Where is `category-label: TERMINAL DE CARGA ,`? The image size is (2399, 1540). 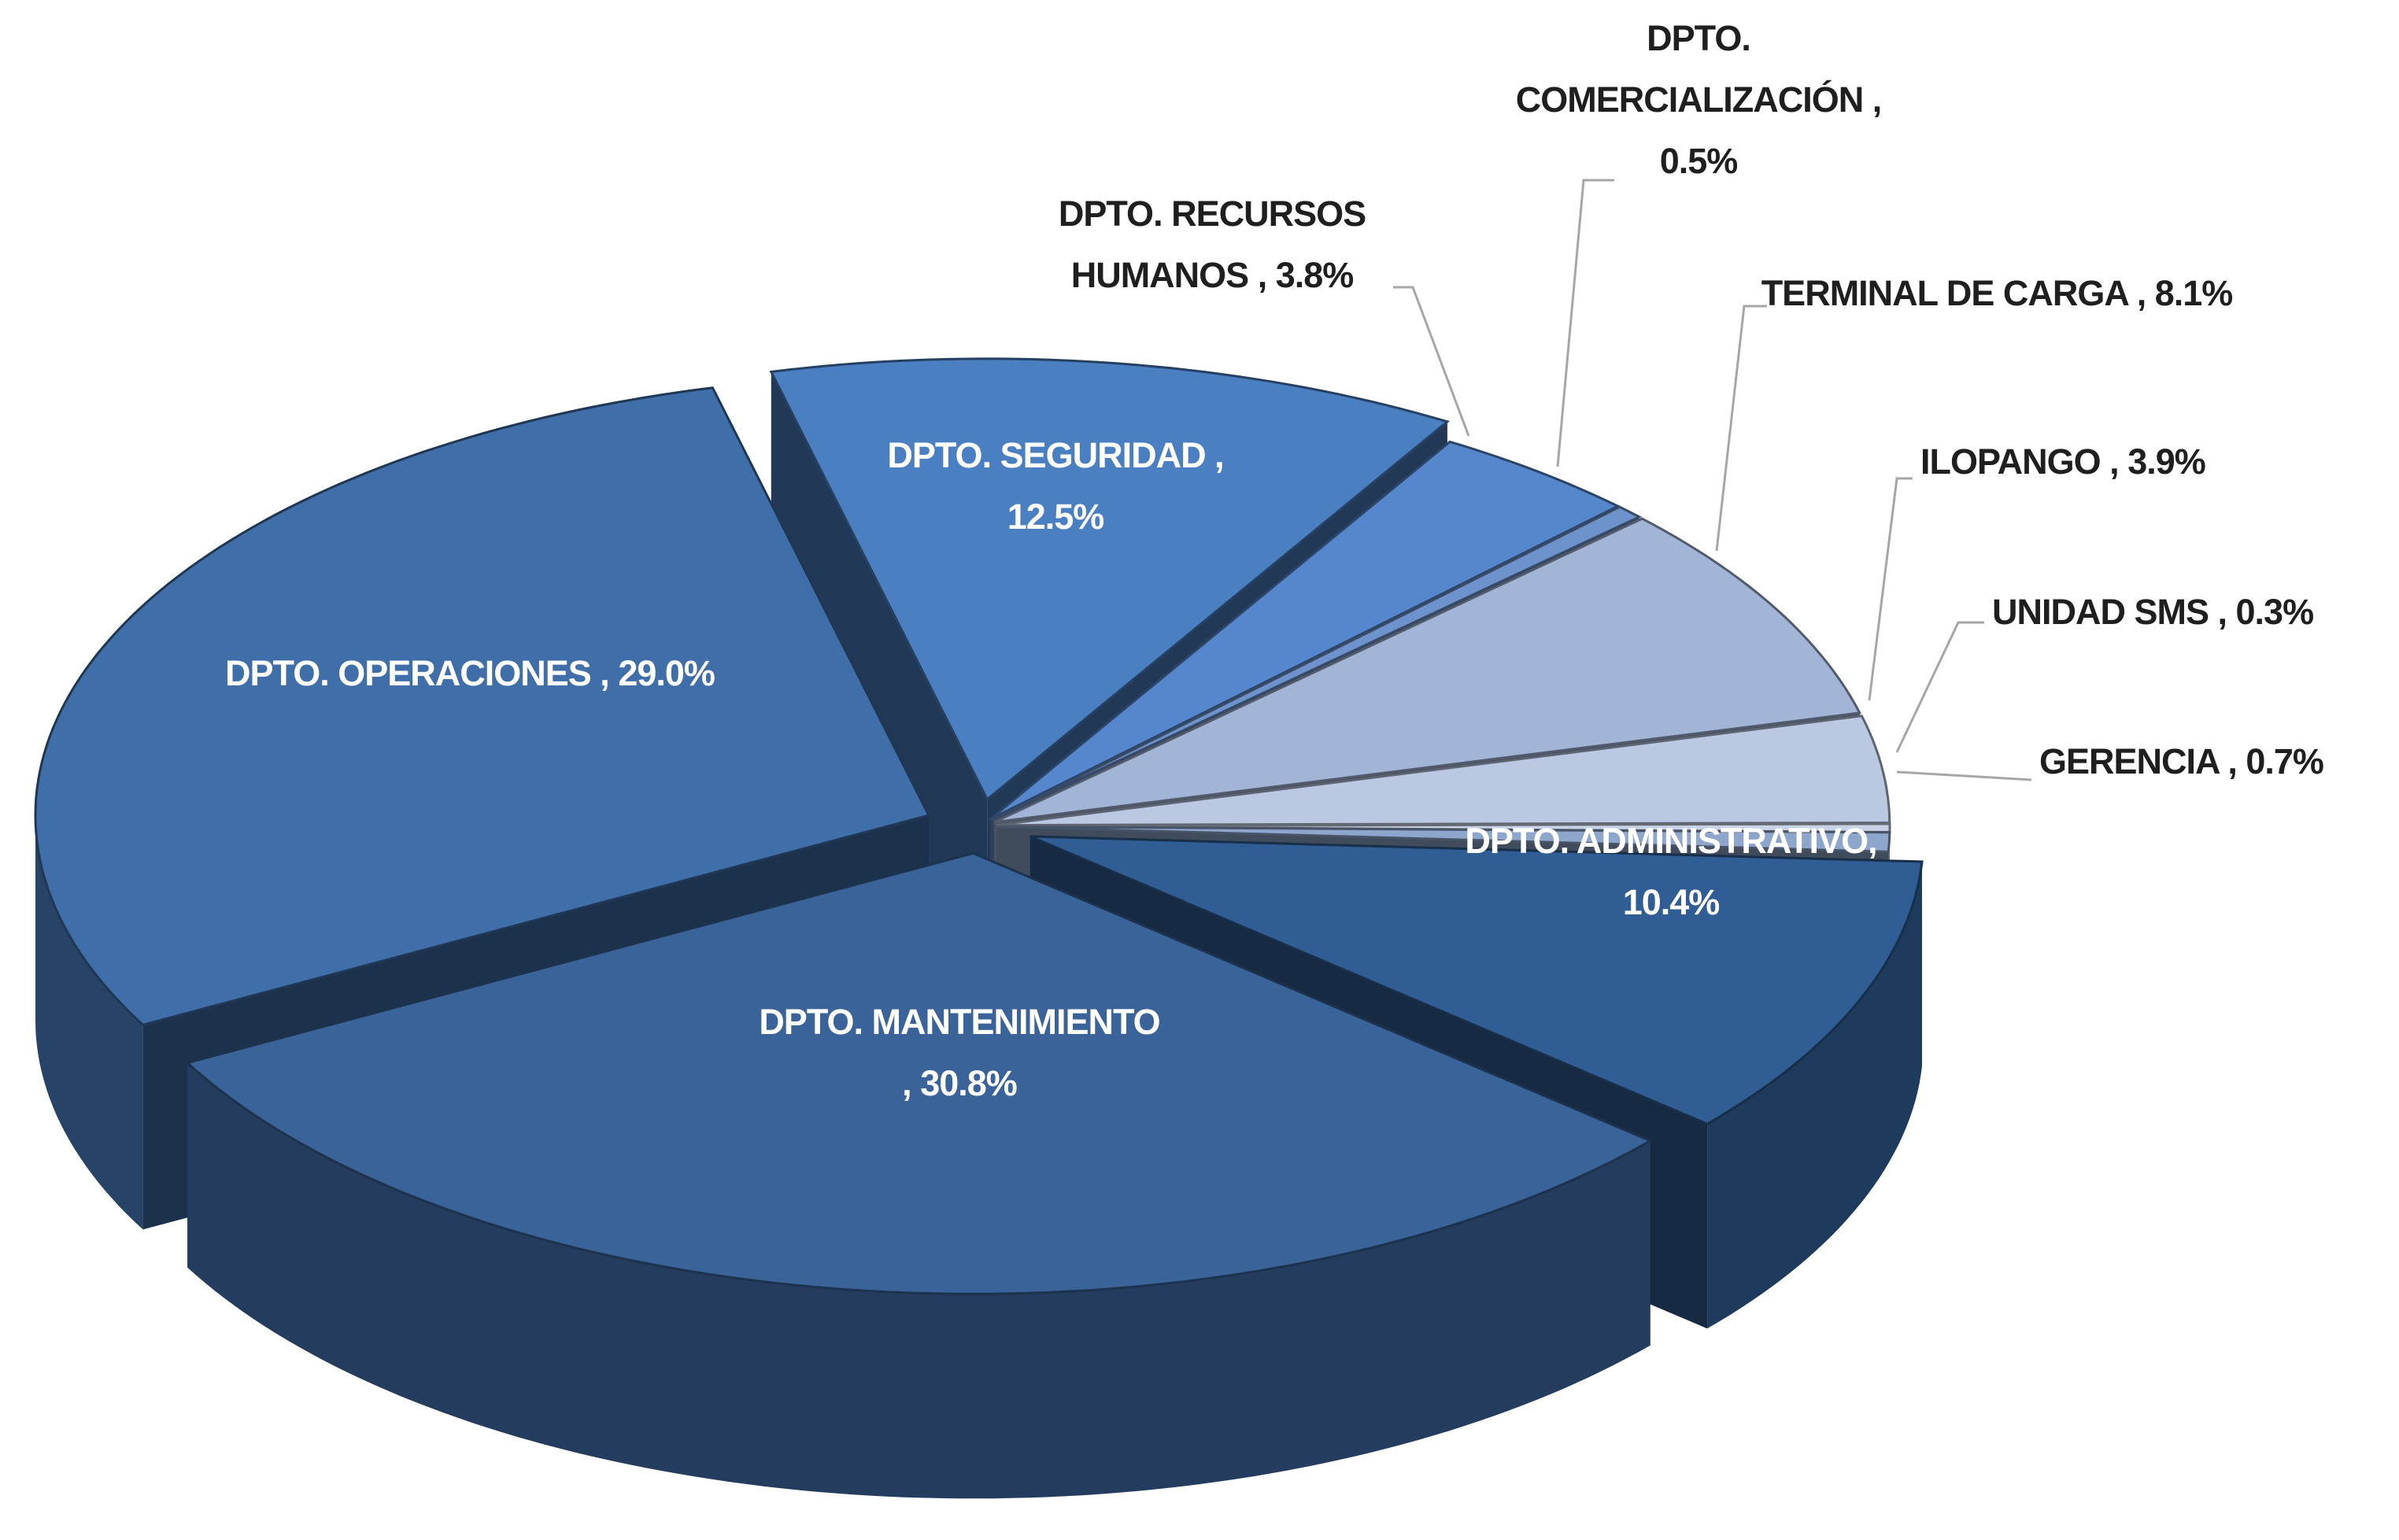 category-label: TERMINAL DE CARGA , is located at coordinates (1954, 293).